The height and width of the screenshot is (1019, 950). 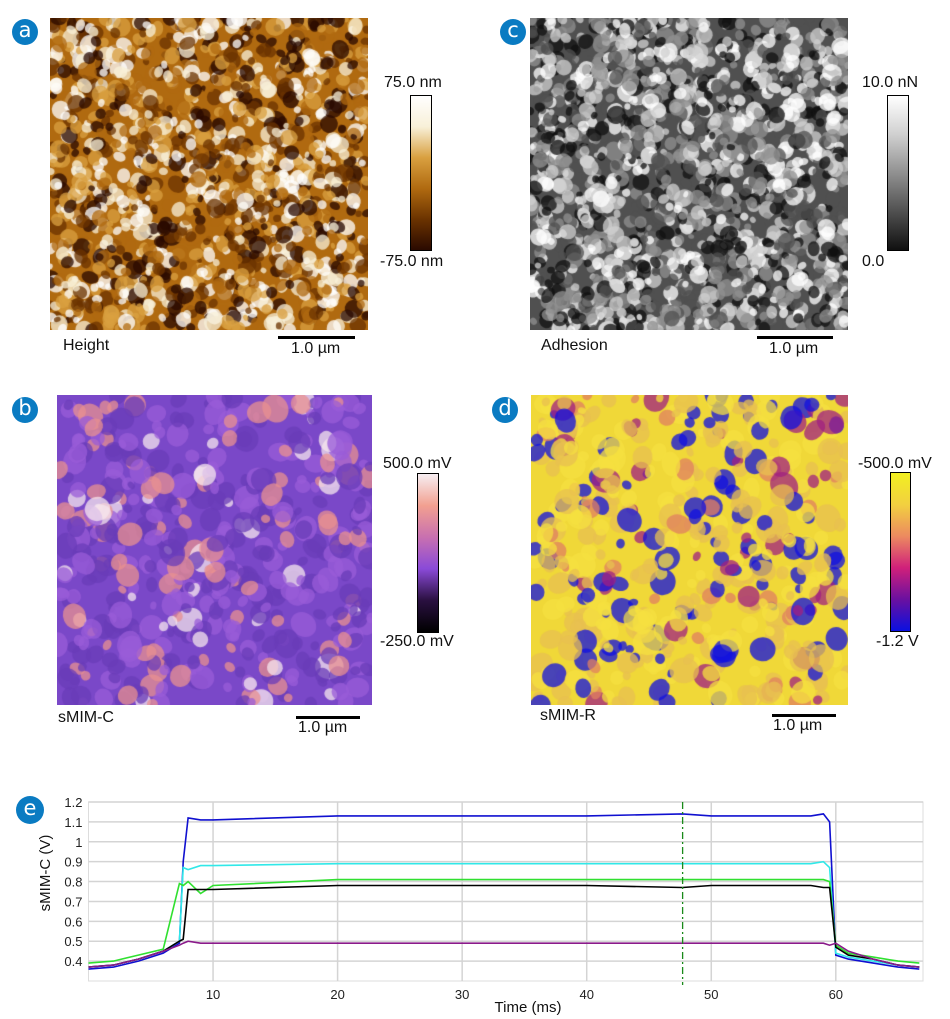 I want to click on panel-c-badge: c, so click(x=513, y=32).